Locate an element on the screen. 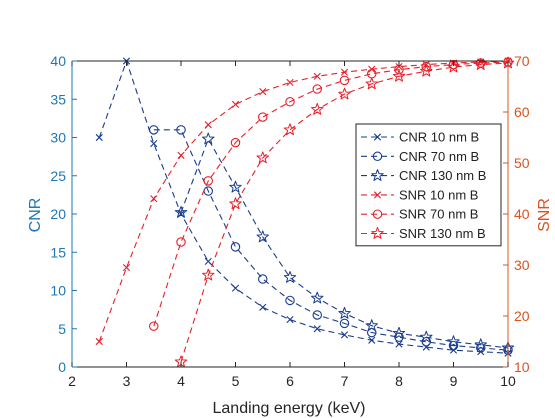 This screenshot has width=555, height=418. y-right-tick-label: 10 is located at coordinates (522, 367).